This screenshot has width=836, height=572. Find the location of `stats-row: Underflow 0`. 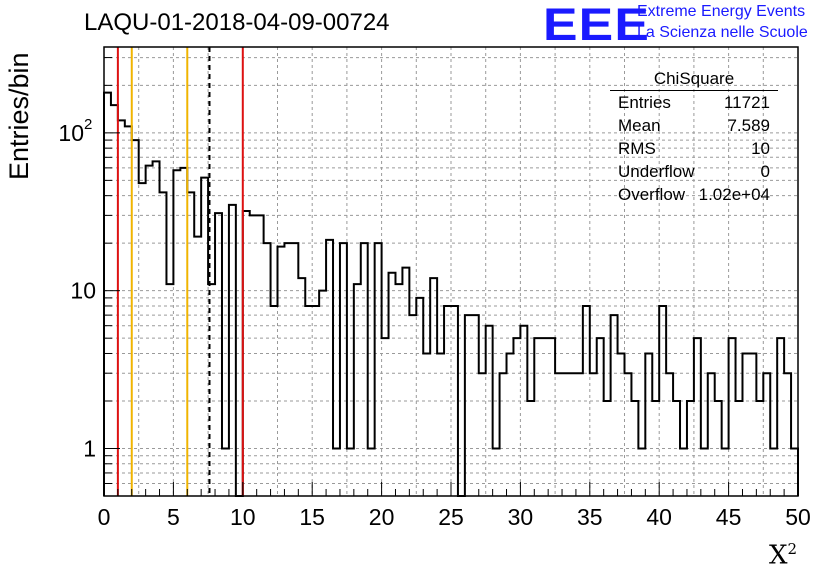

stats-row: Underflow 0 is located at coordinates (694, 171).